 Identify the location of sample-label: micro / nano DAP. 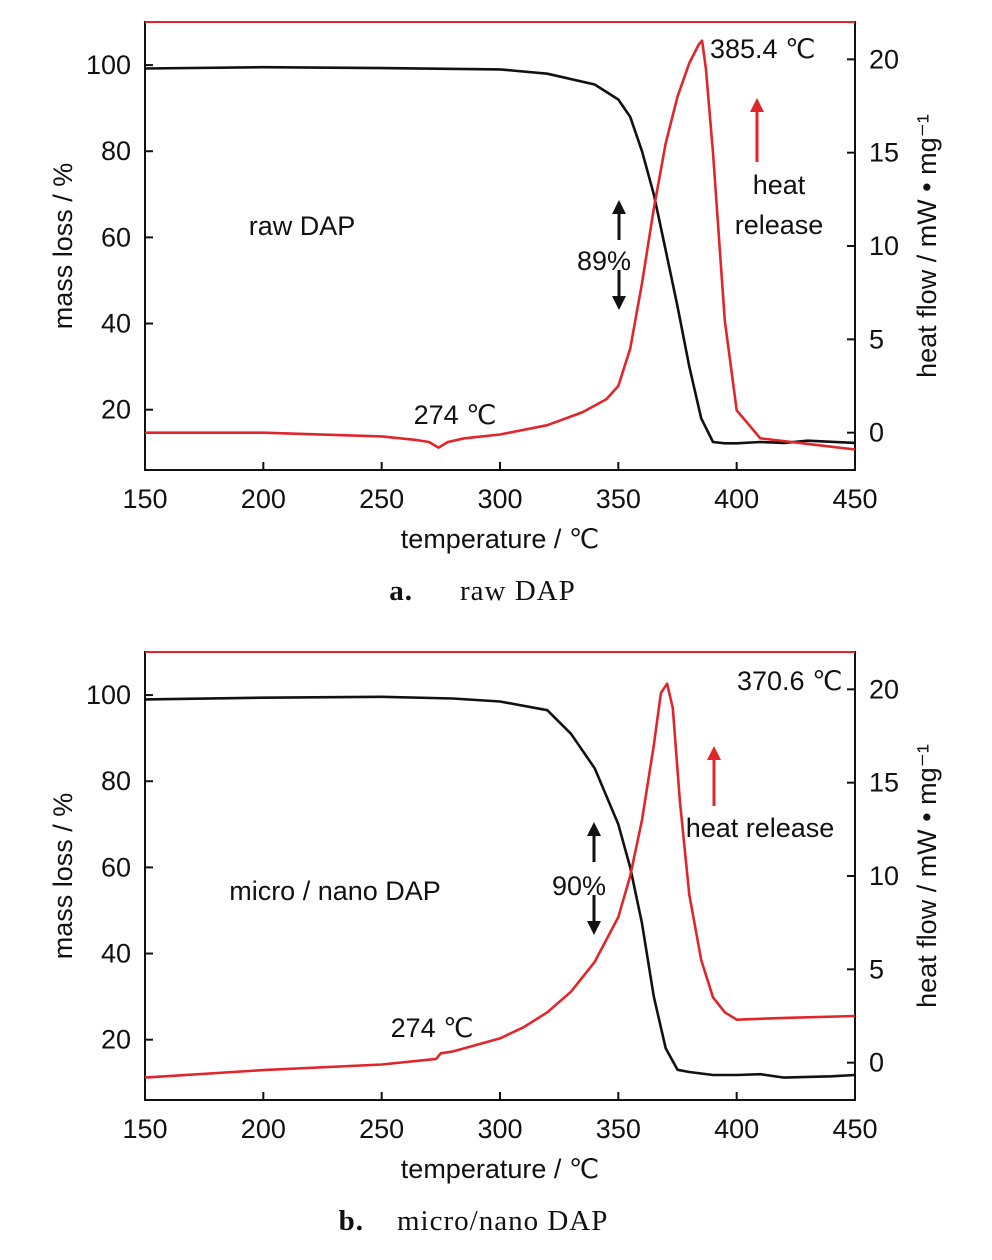
(335, 891).